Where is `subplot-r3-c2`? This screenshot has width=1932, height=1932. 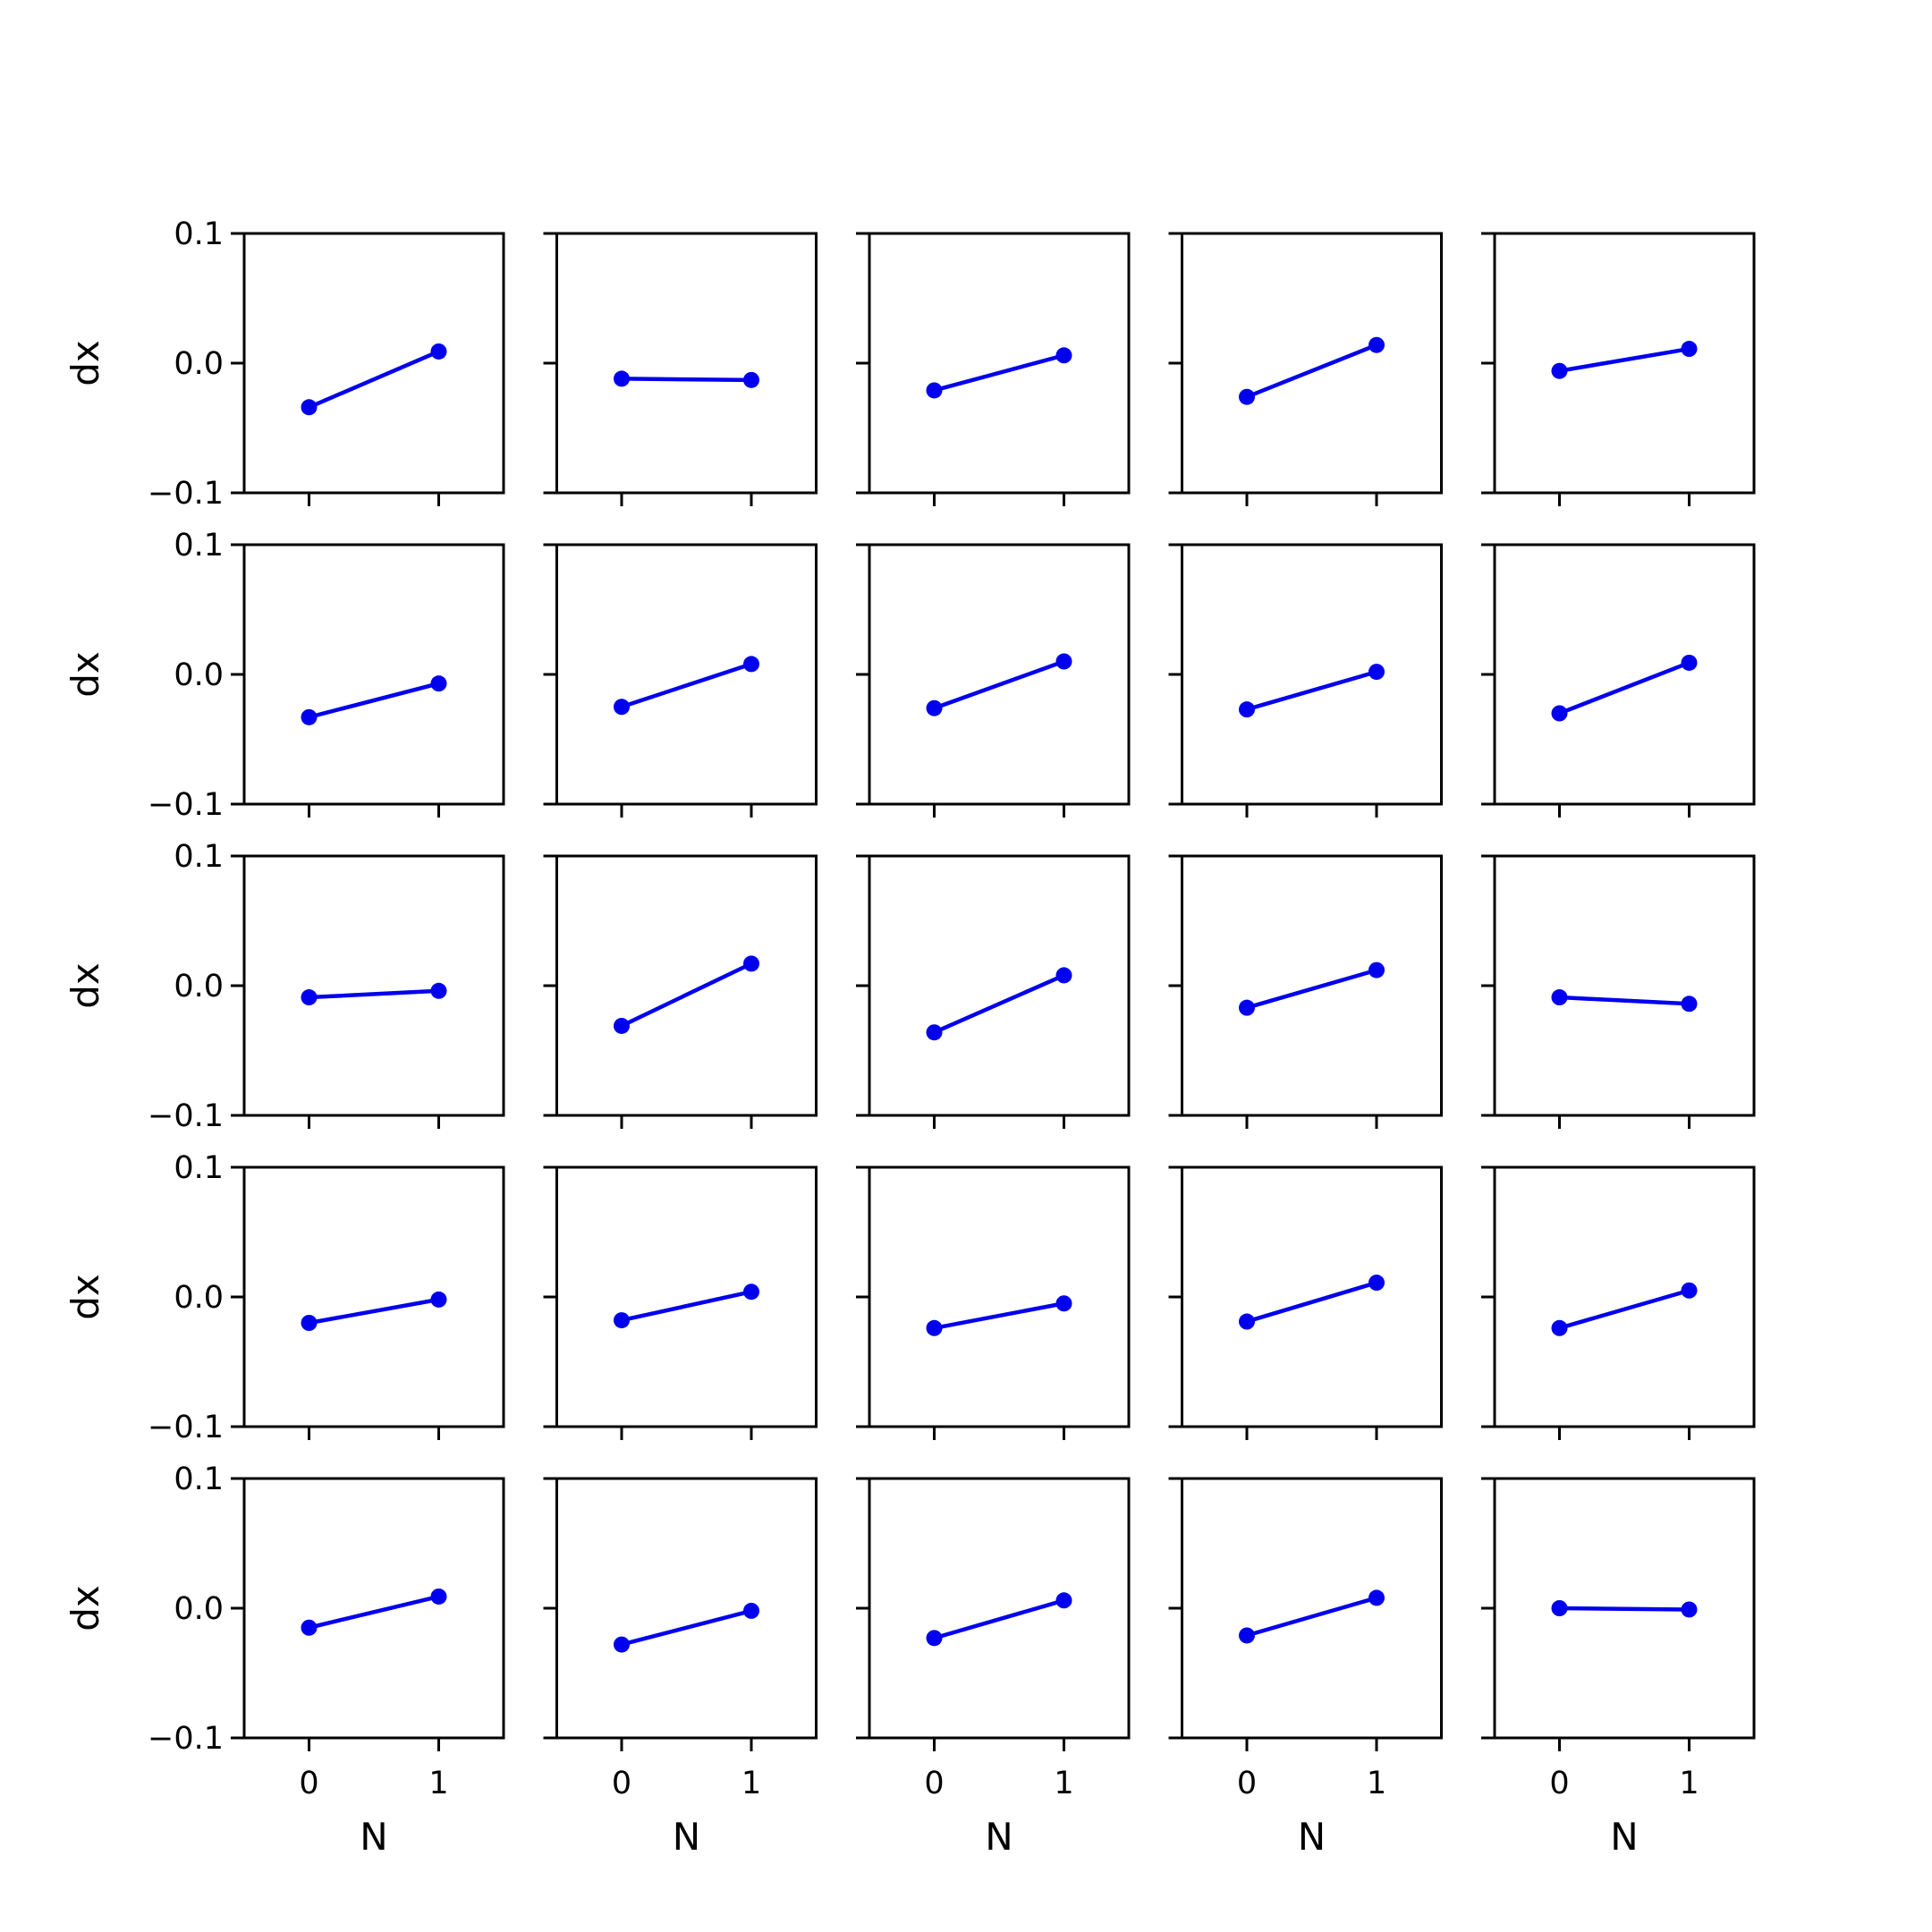
subplot-r3-c2 is located at coordinates (680, 991).